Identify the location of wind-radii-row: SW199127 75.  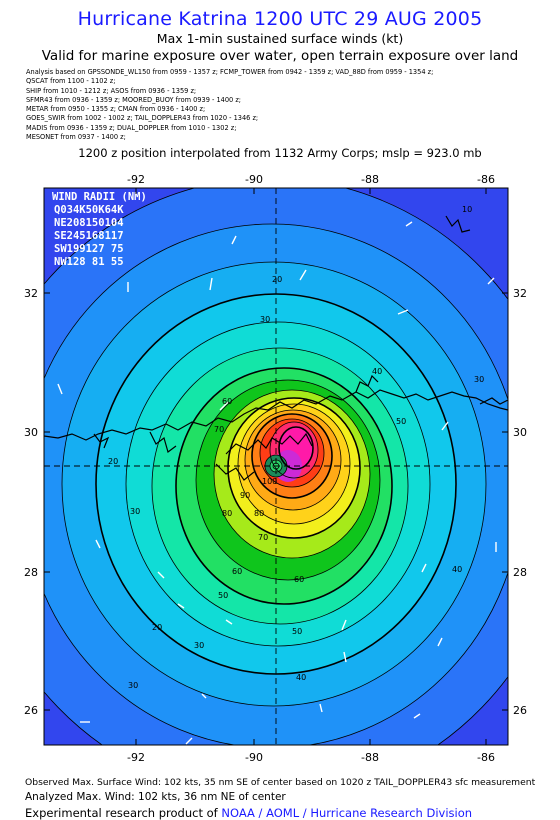
(89, 249).